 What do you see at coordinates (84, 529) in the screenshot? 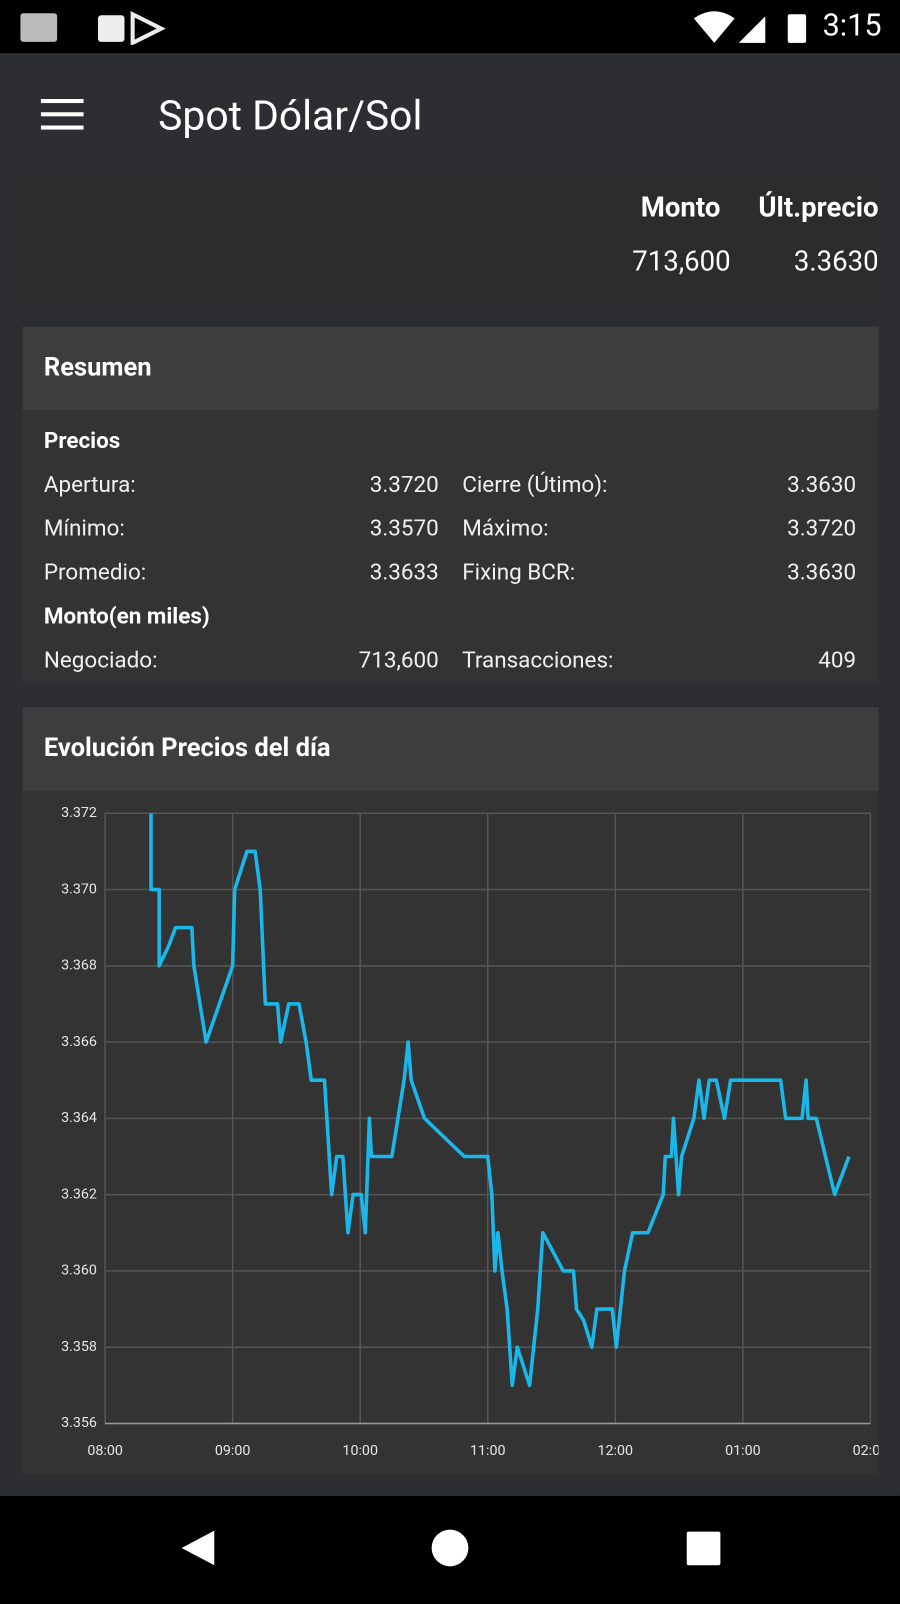
I see `row-label: Mínimo:` at bounding box center [84, 529].